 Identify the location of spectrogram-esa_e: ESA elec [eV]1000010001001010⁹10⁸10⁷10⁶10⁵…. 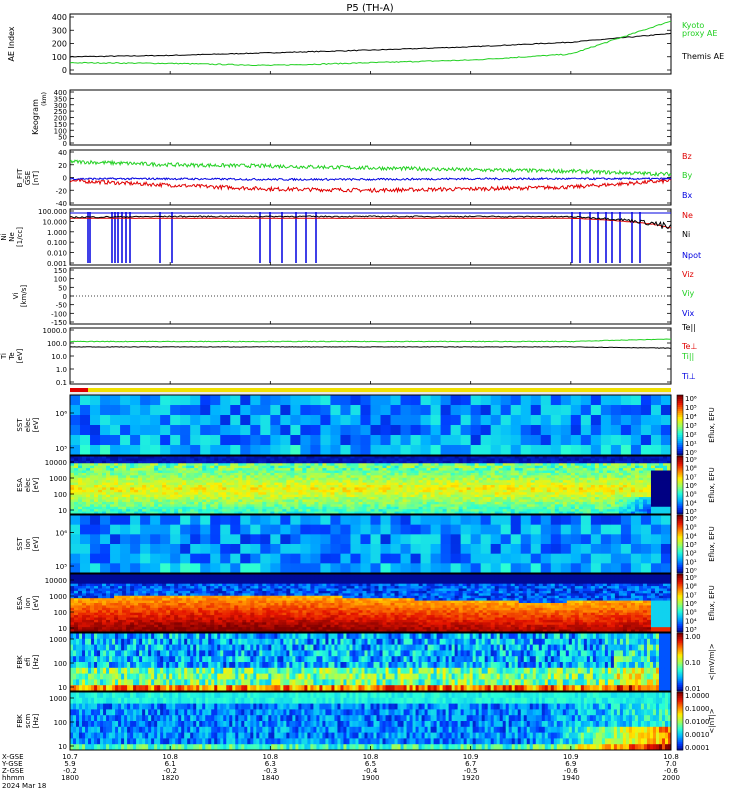
(366, 485).